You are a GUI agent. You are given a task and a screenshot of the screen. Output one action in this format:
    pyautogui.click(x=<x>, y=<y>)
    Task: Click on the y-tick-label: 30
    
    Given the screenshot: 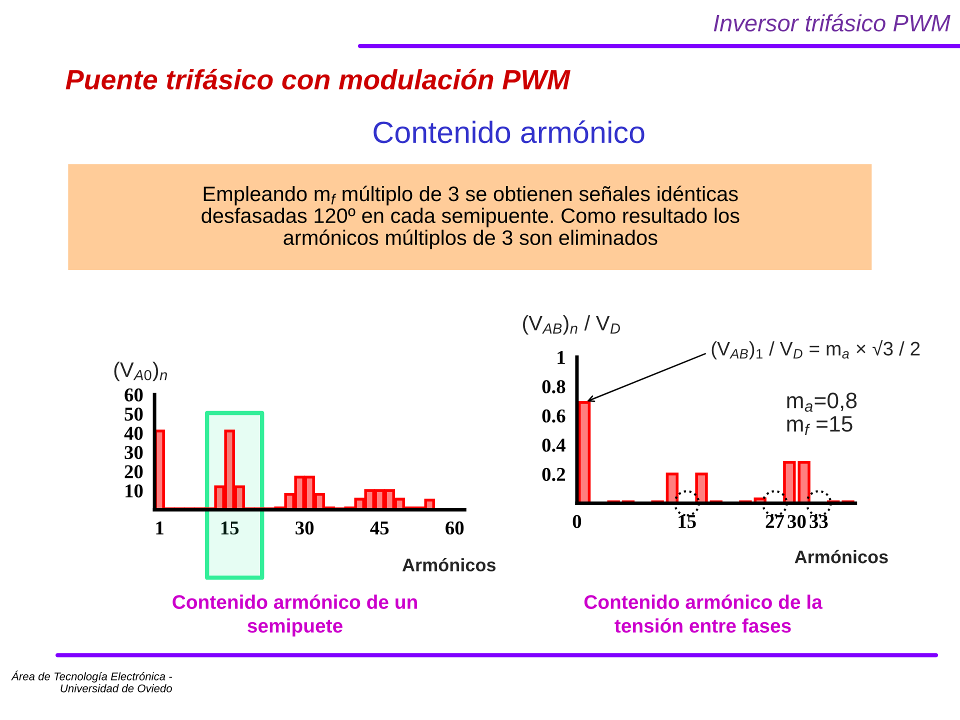 What is the action you would take?
    pyautogui.click(x=133, y=453)
    